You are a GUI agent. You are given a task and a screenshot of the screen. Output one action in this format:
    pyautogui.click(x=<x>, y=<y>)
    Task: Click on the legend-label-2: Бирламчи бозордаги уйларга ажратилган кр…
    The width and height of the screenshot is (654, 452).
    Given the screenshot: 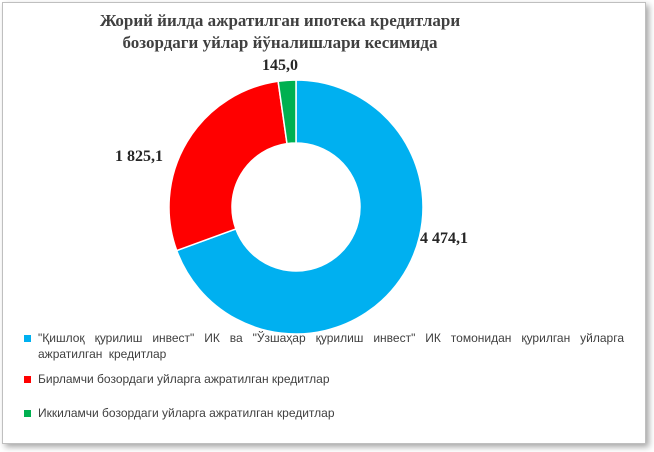 What is the action you would take?
    pyautogui.click(x=184, y=379)
    